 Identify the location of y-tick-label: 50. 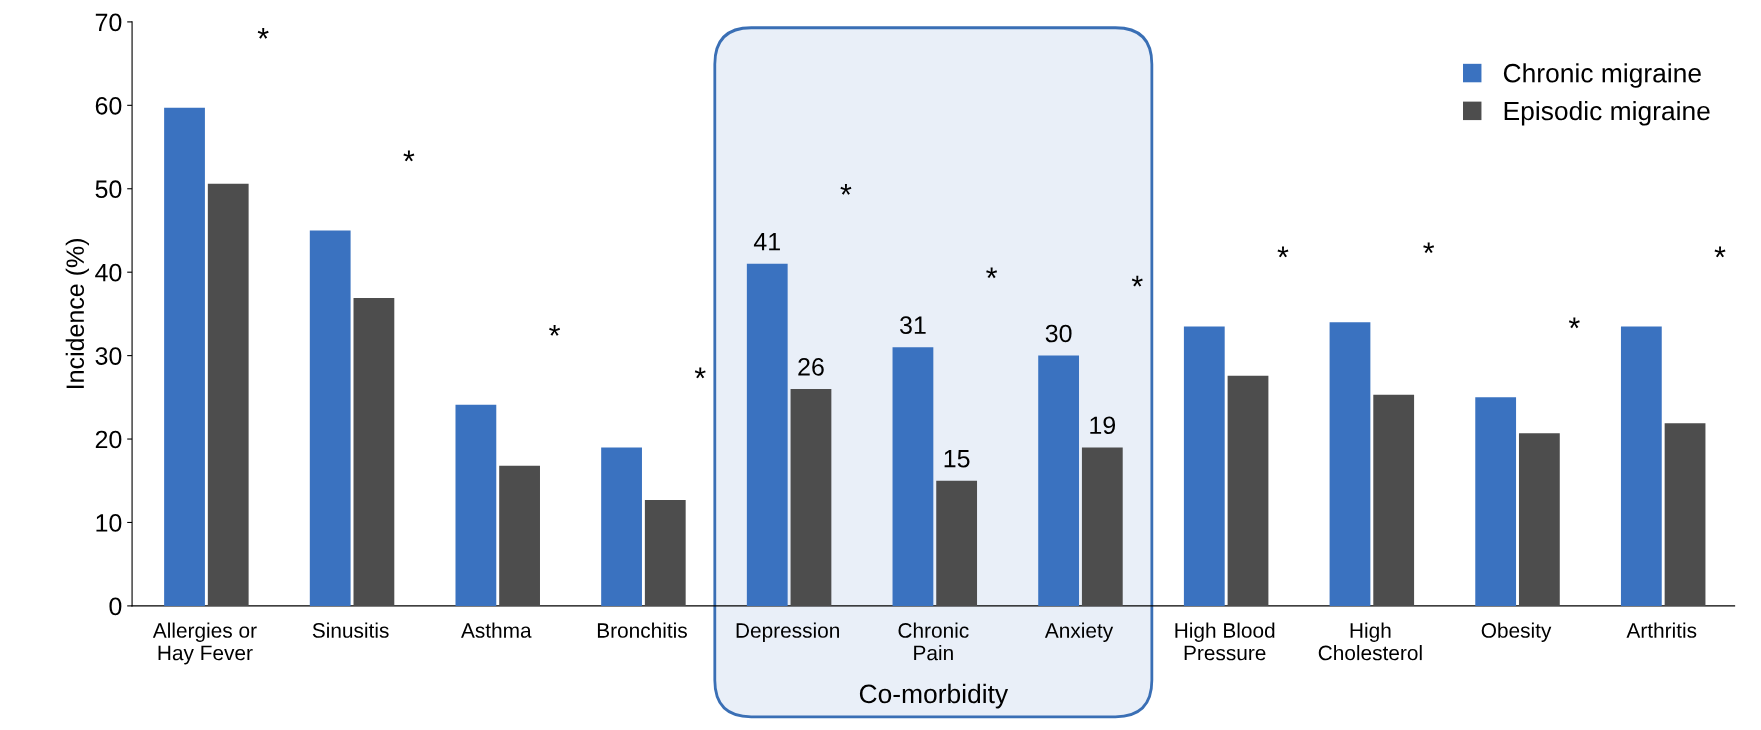
(108, 189).